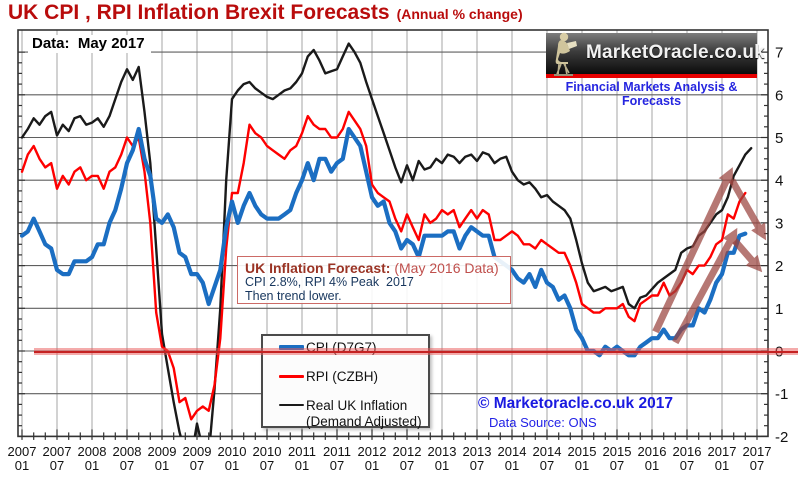 This screenshot has width=800, height=486. What do you see at coordinates (565, 54) in the screenshot?
I see `statue-icon` at bounding box center [565, 54].